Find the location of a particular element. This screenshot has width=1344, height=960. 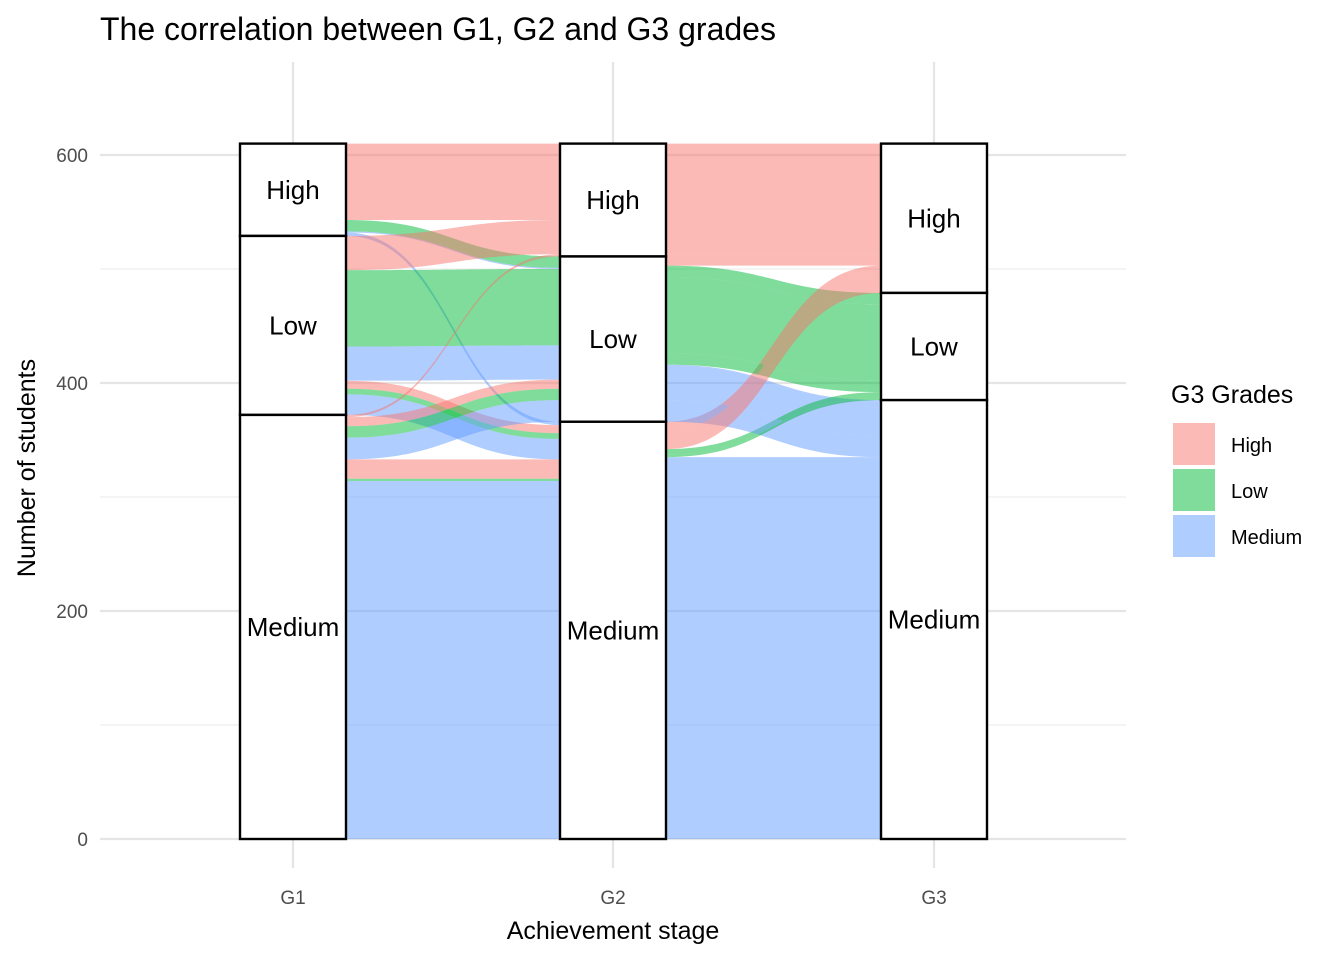

flow-g1-medium-to-g2-high is located at coordinates (453, 336).